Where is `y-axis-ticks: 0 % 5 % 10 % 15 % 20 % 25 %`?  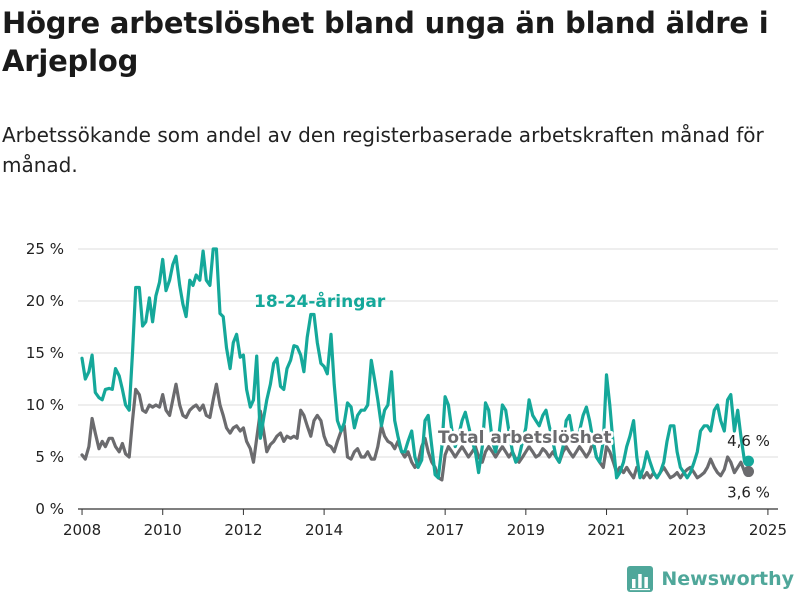 y-axis-ticks: 0 % 5 % 10 % 15 % 20 % 25 % is located at coordinates (45, 379).